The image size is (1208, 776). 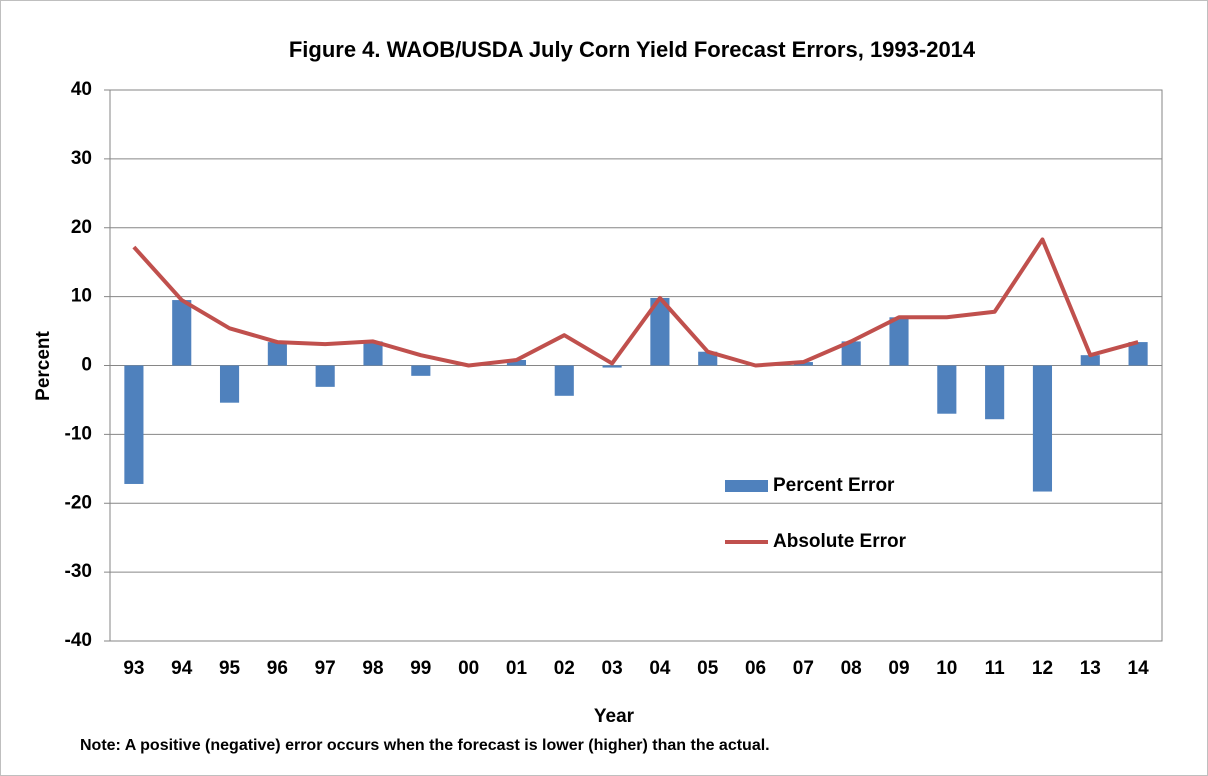 What do you see at coordinates (614, 716) in the screenshot?
I see `x-axis-label: Year` at bounding box center [614, 716].